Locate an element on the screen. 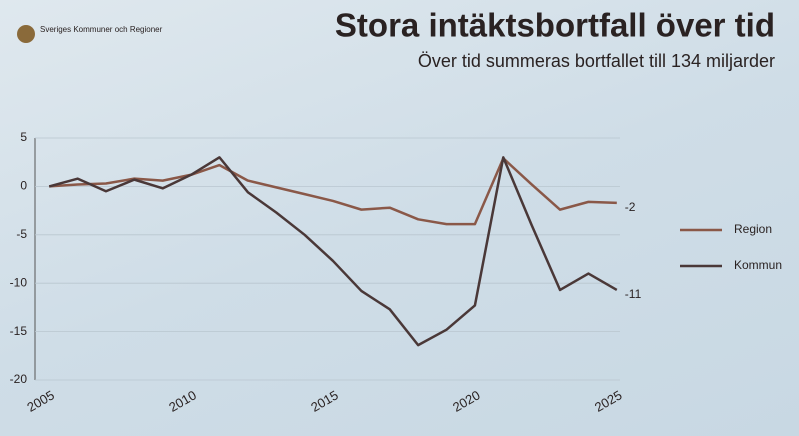 The height and width of the screenshot is (436, 799). x-tick-label: 2025 is located at coordinates (608, 400).